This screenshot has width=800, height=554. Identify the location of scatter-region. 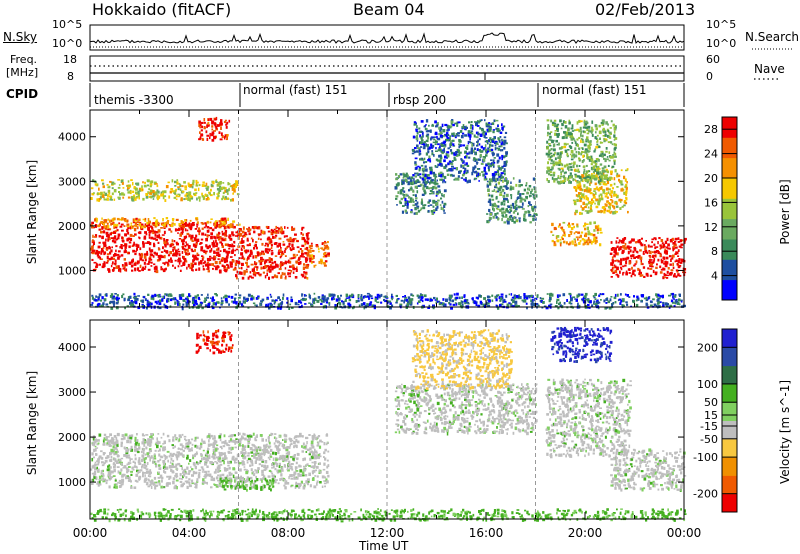
(388, 301).